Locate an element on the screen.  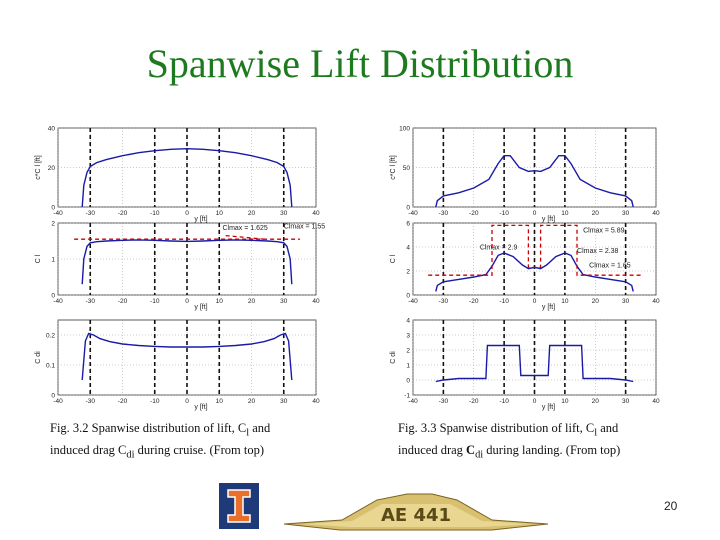
caption-cruise-line2: induced drag C is located at coordinates (88, 449).